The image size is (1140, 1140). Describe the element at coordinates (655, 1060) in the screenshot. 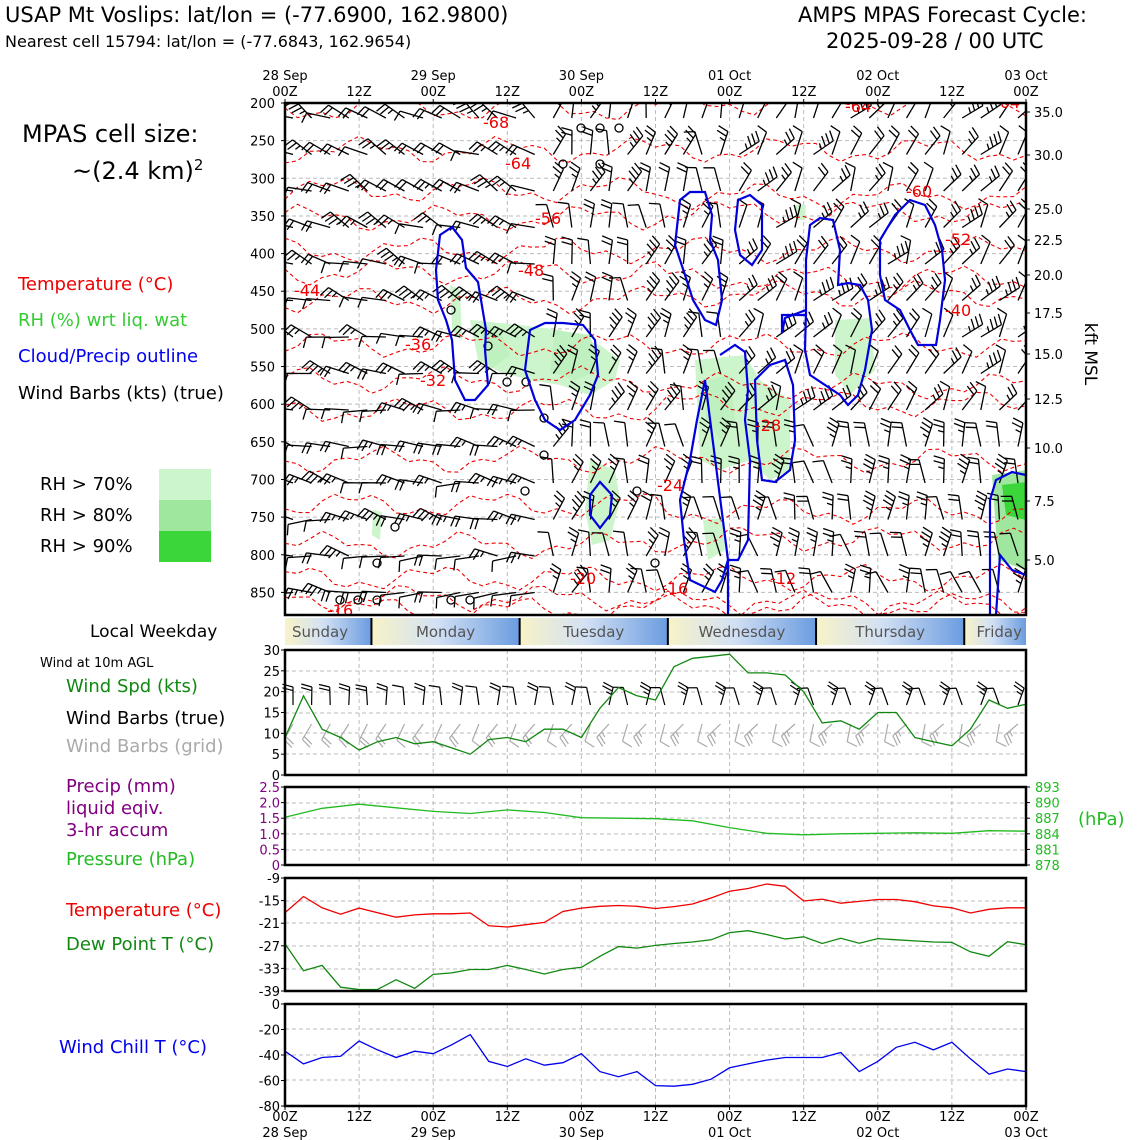

I see `wind-chill-line` at that location.